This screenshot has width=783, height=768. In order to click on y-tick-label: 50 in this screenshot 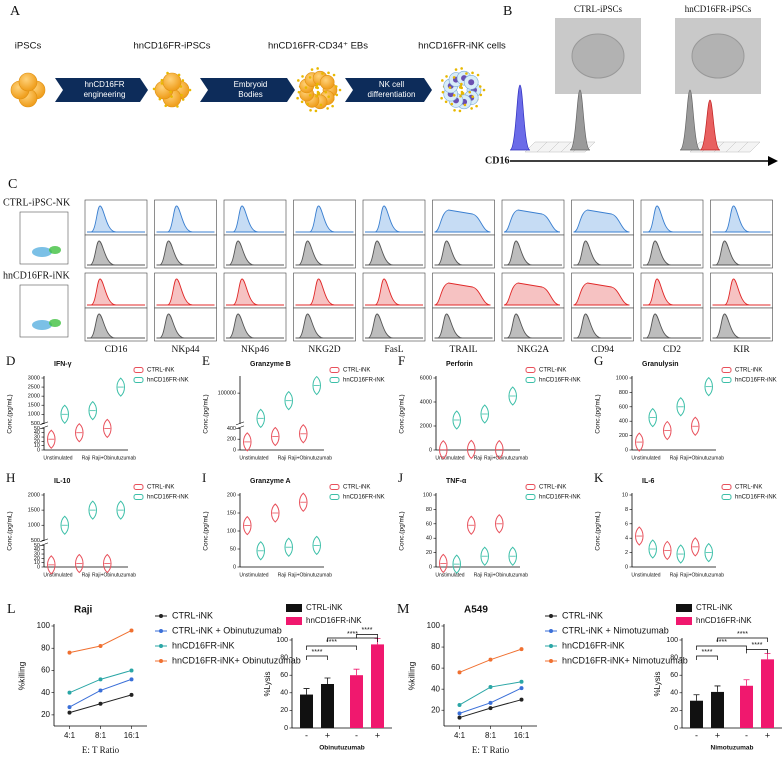, I will do `click(233, 549)`.